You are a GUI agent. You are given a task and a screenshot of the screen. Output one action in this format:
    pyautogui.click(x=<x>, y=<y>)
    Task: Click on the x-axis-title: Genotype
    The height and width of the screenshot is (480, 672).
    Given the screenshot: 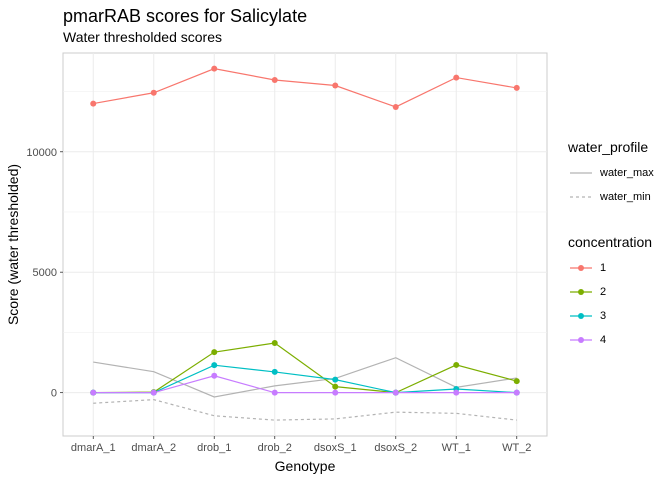 What is the action you would take?
    pyautogui.click(x=305, y=466)
    